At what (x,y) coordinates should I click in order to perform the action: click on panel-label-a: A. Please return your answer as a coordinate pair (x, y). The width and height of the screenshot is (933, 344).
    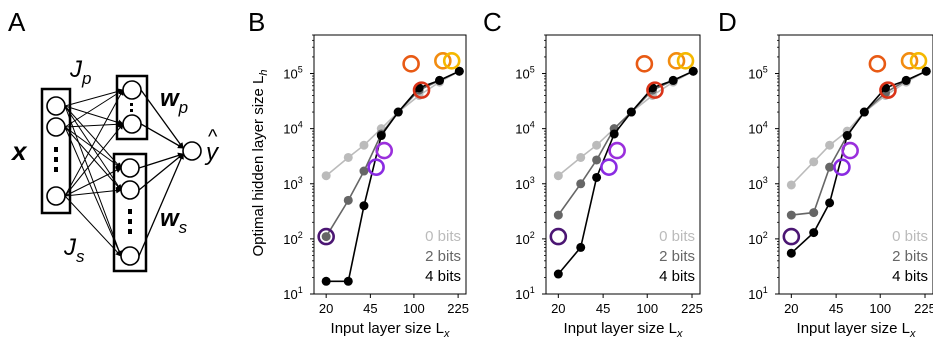
    Looking at the image, I should click on (17, 22).